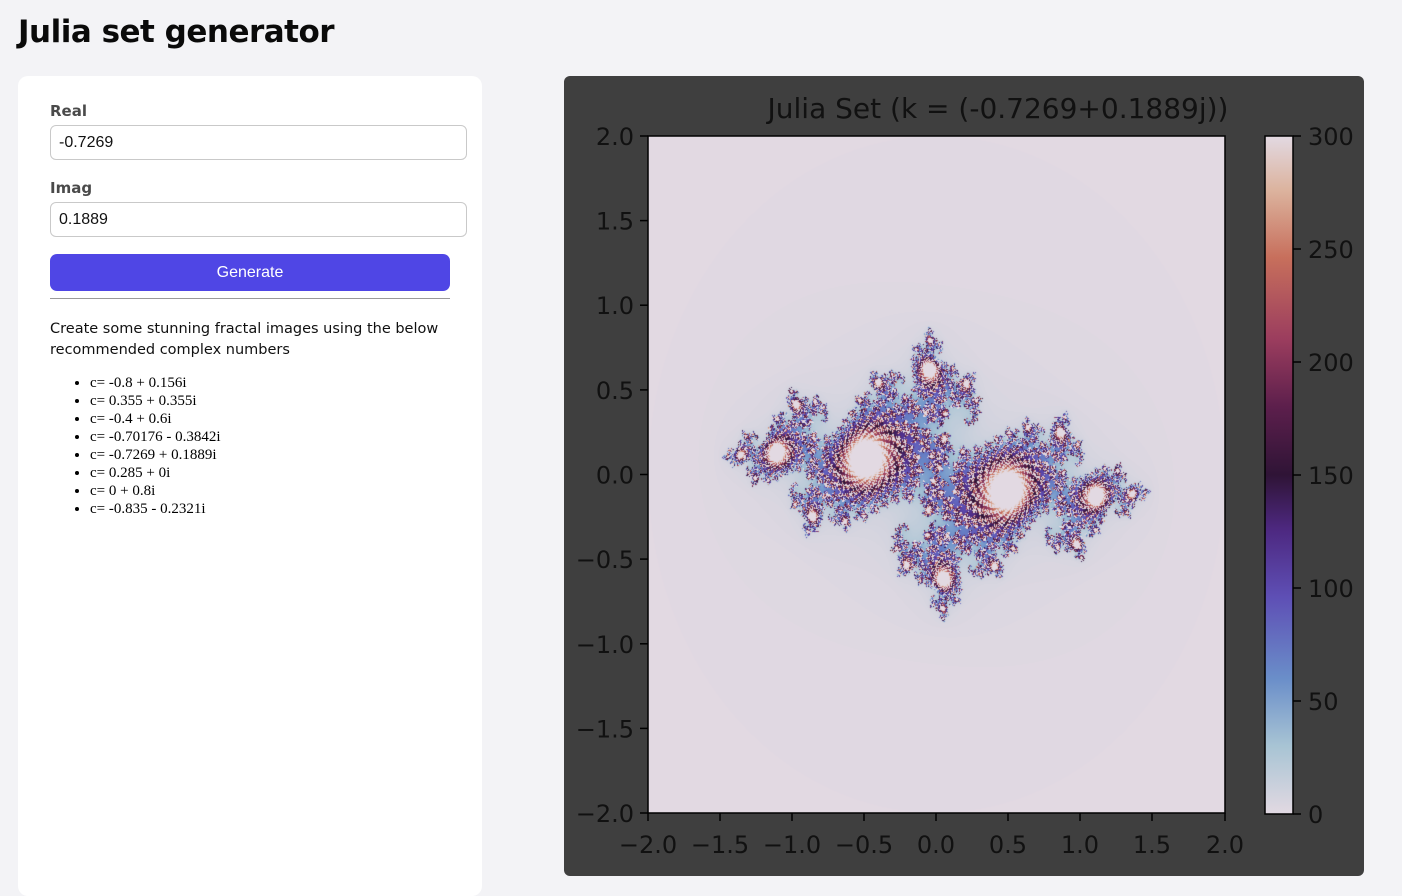 The width and height of the screenshot is (1402, 896). Describe the element at coordinates (155, 437) in the screenshot. I see `suggestion-item: c= -0.70176 - 0.3842i` at that location.